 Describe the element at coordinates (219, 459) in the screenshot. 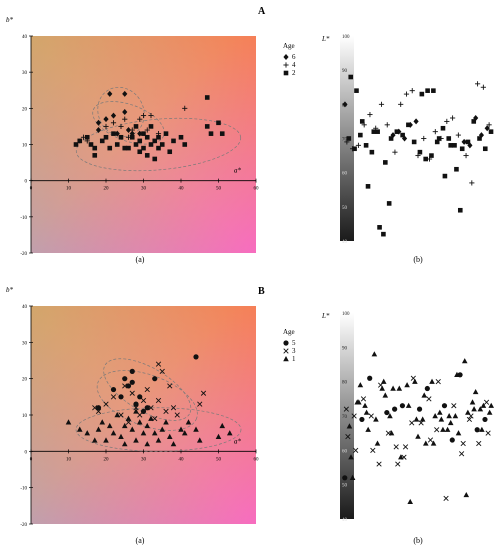

I see `x-tick-label: 50` at that location.